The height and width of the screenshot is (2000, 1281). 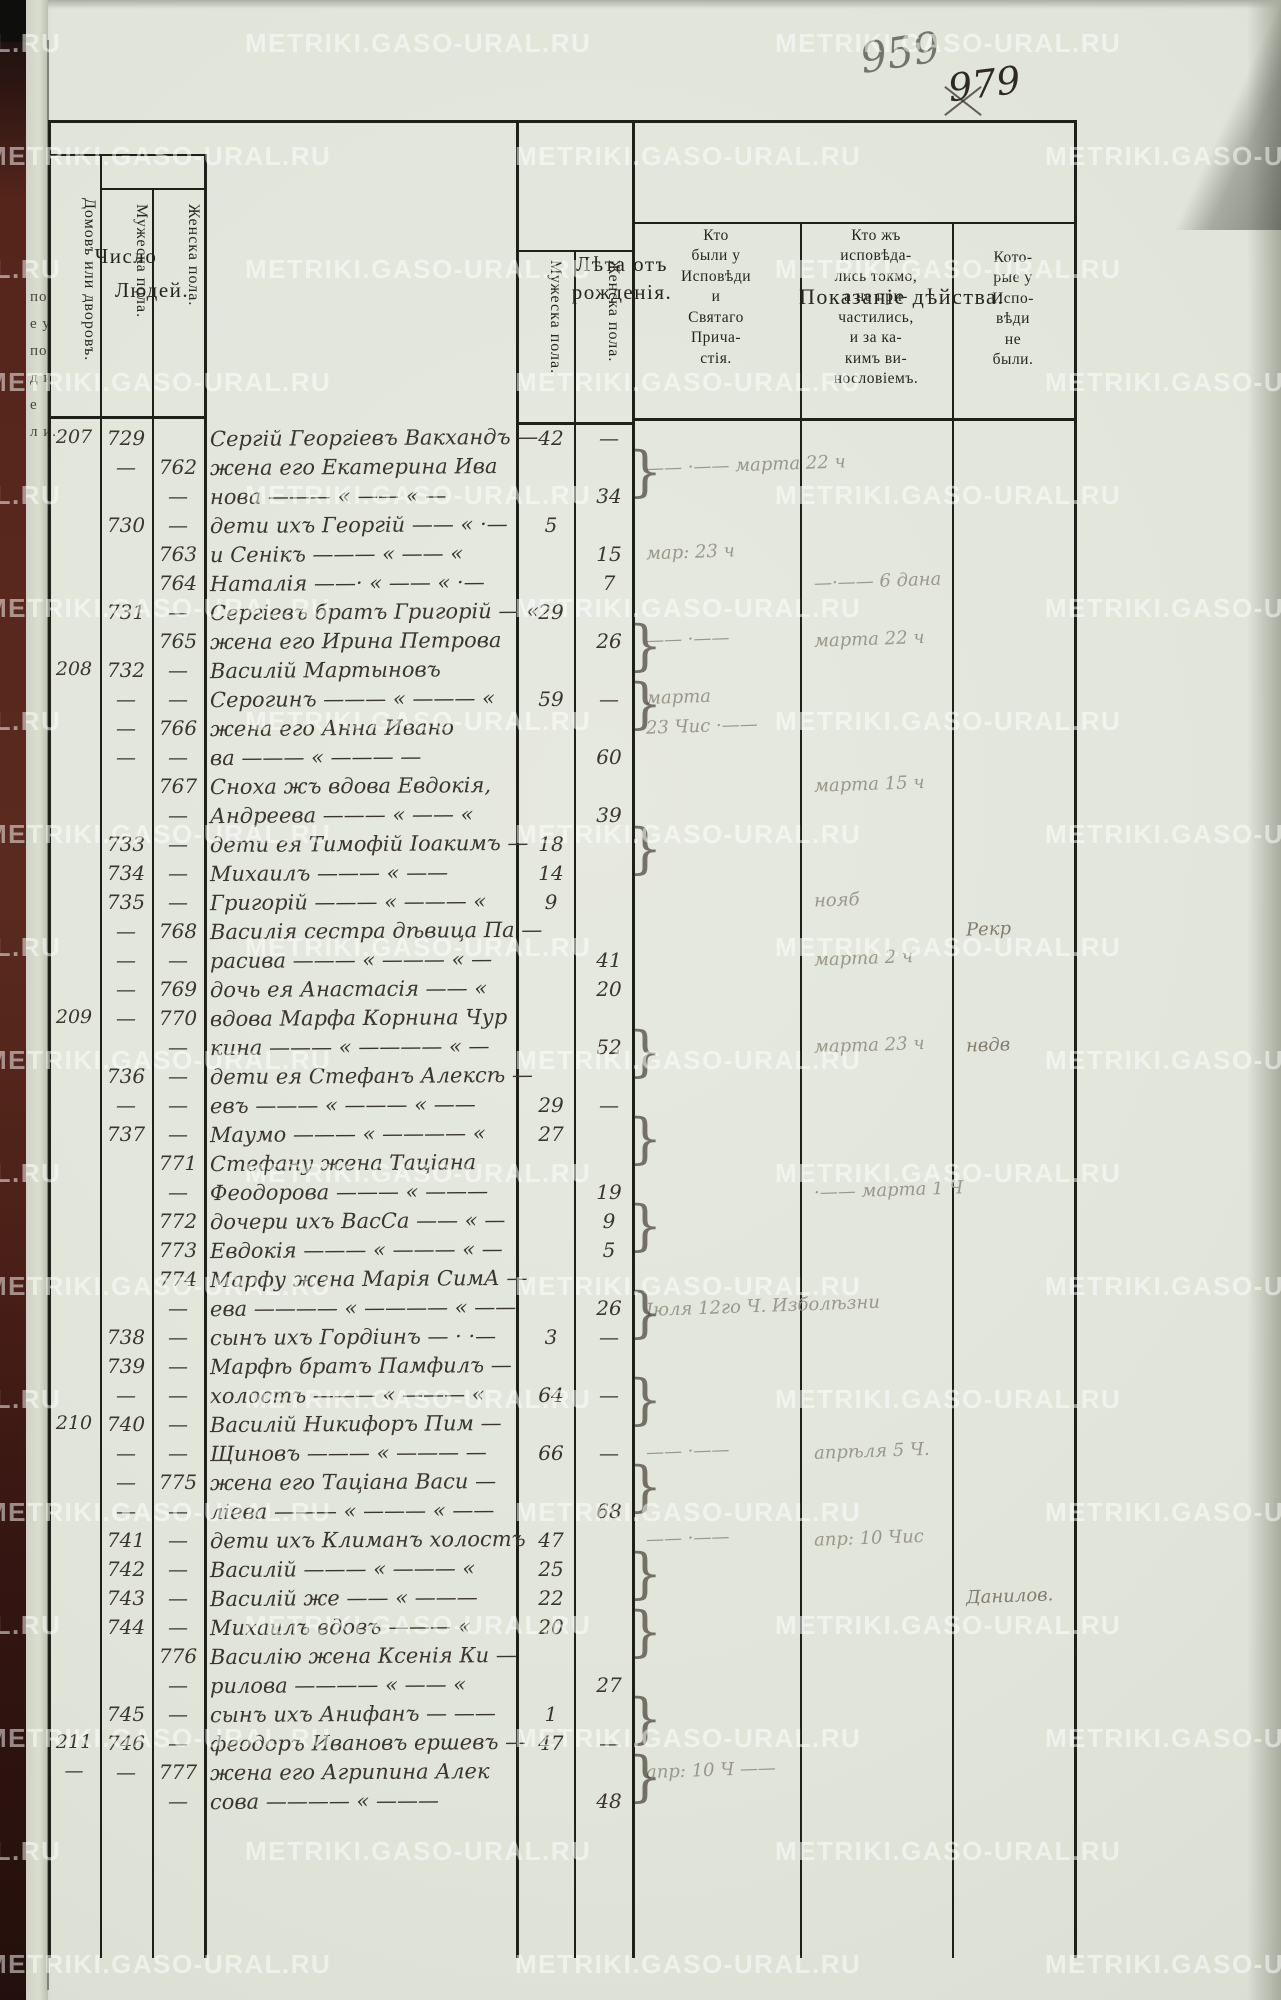 What do you see at coordinates (562, 1107) in the screenshot?
I see `table-row: — — евъ ——— « ——— « —— 29 —` at bounding box center [562, 1107].